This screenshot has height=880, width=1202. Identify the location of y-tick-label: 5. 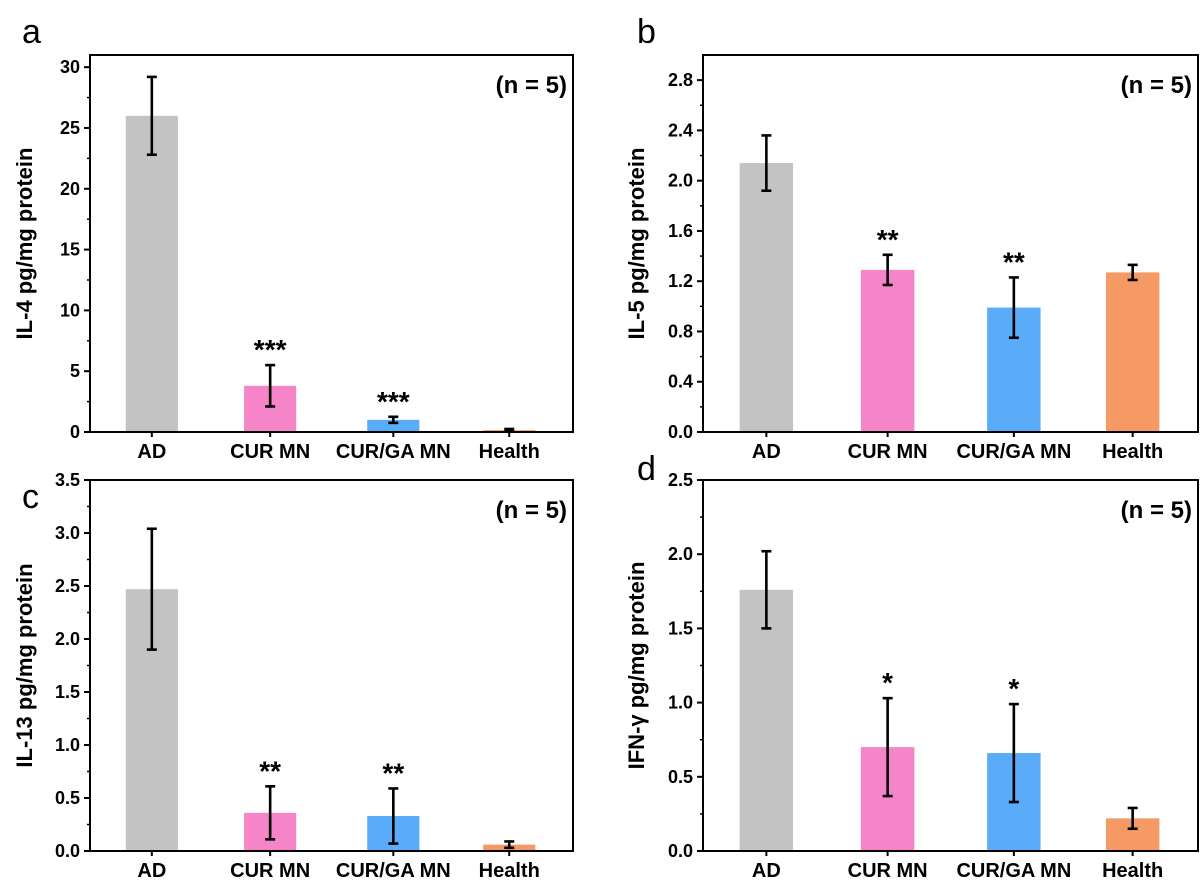
(75, 371).